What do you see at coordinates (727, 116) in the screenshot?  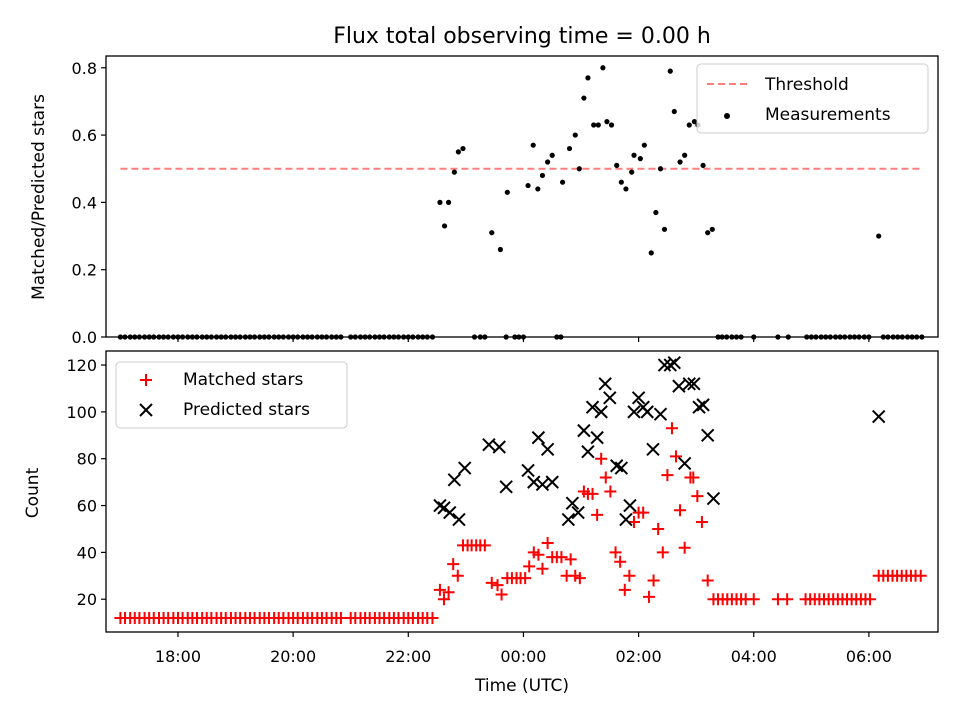 I see `measurements-legend-swatch` at bounding box center [727, 116].